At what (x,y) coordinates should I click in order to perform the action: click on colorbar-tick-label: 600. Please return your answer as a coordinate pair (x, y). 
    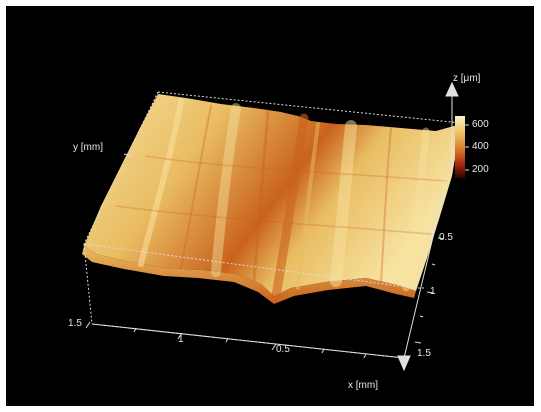
    Looking at the image, I should click on (480, 124).